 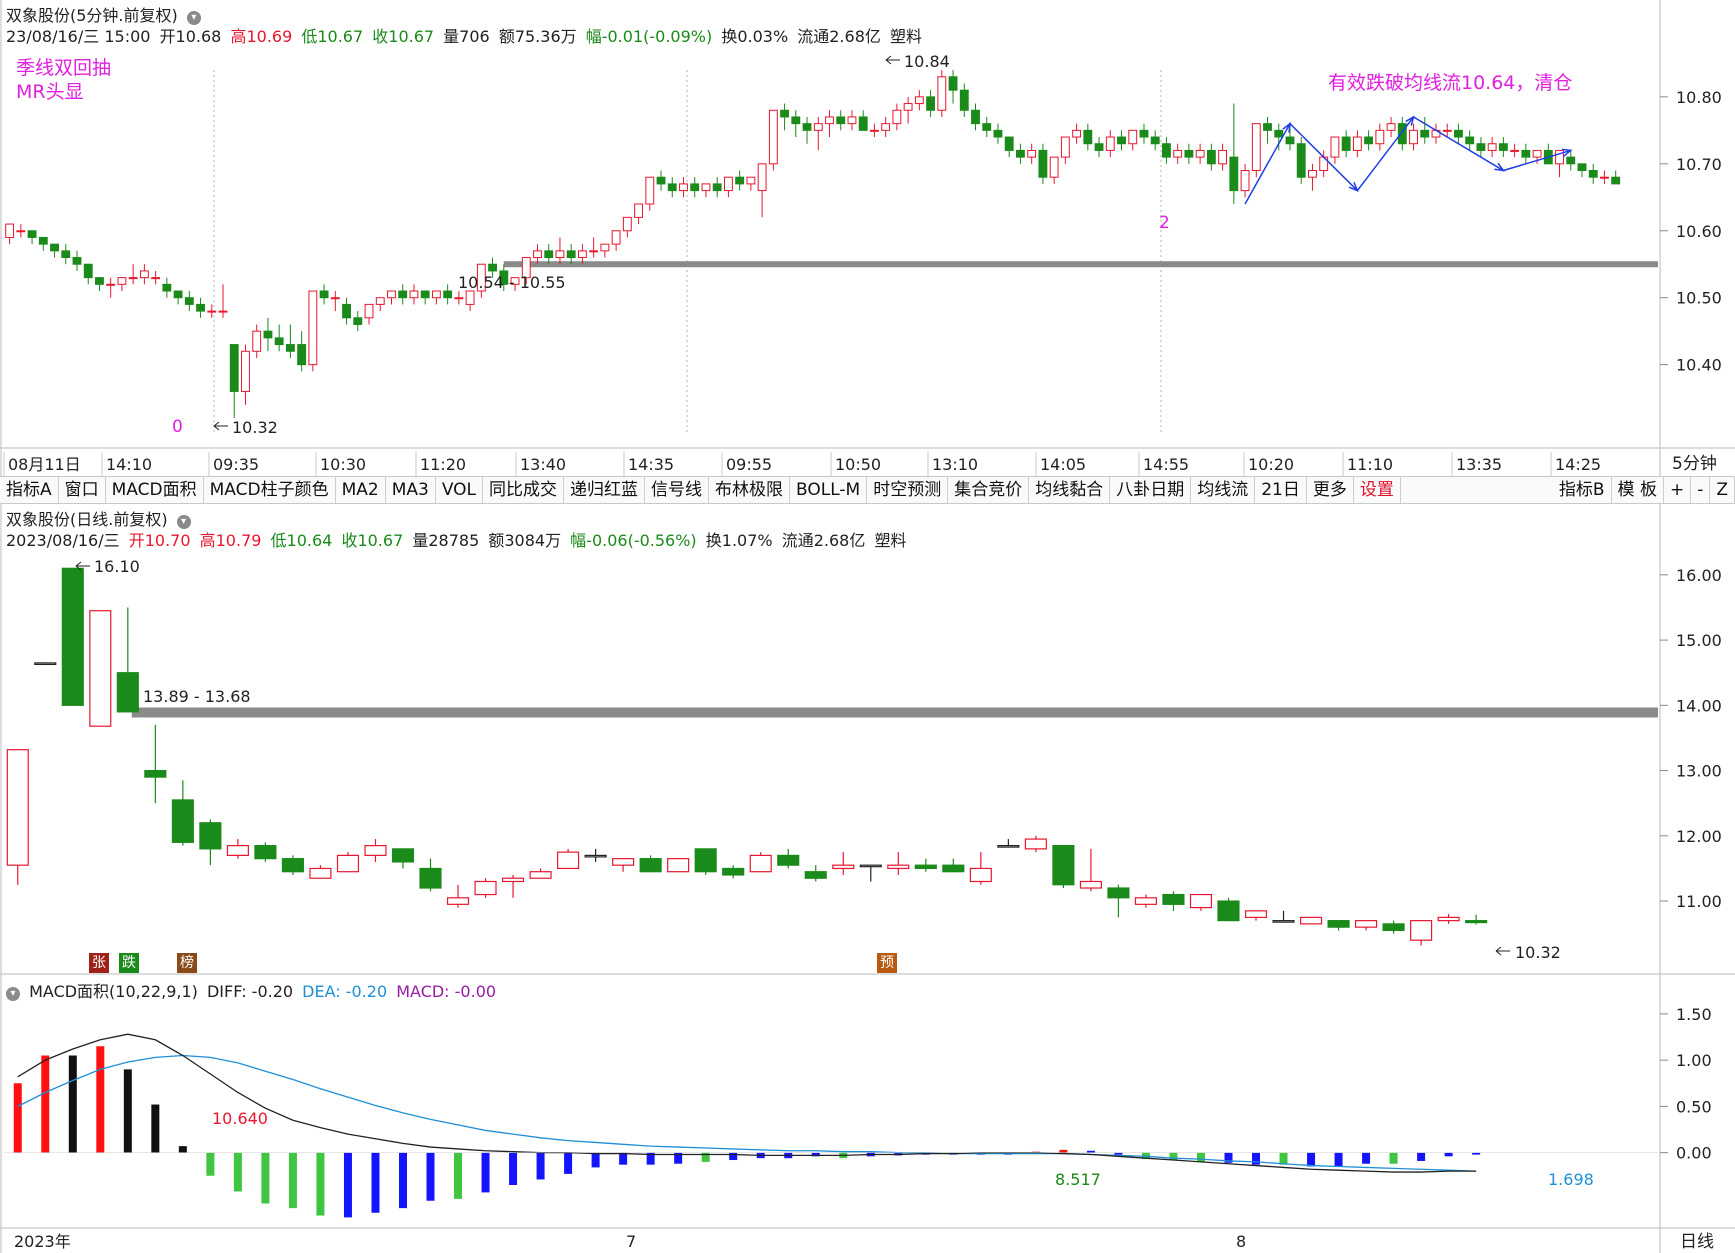 I want to click on info-close: 收10.67, so click(x=403, y=36).